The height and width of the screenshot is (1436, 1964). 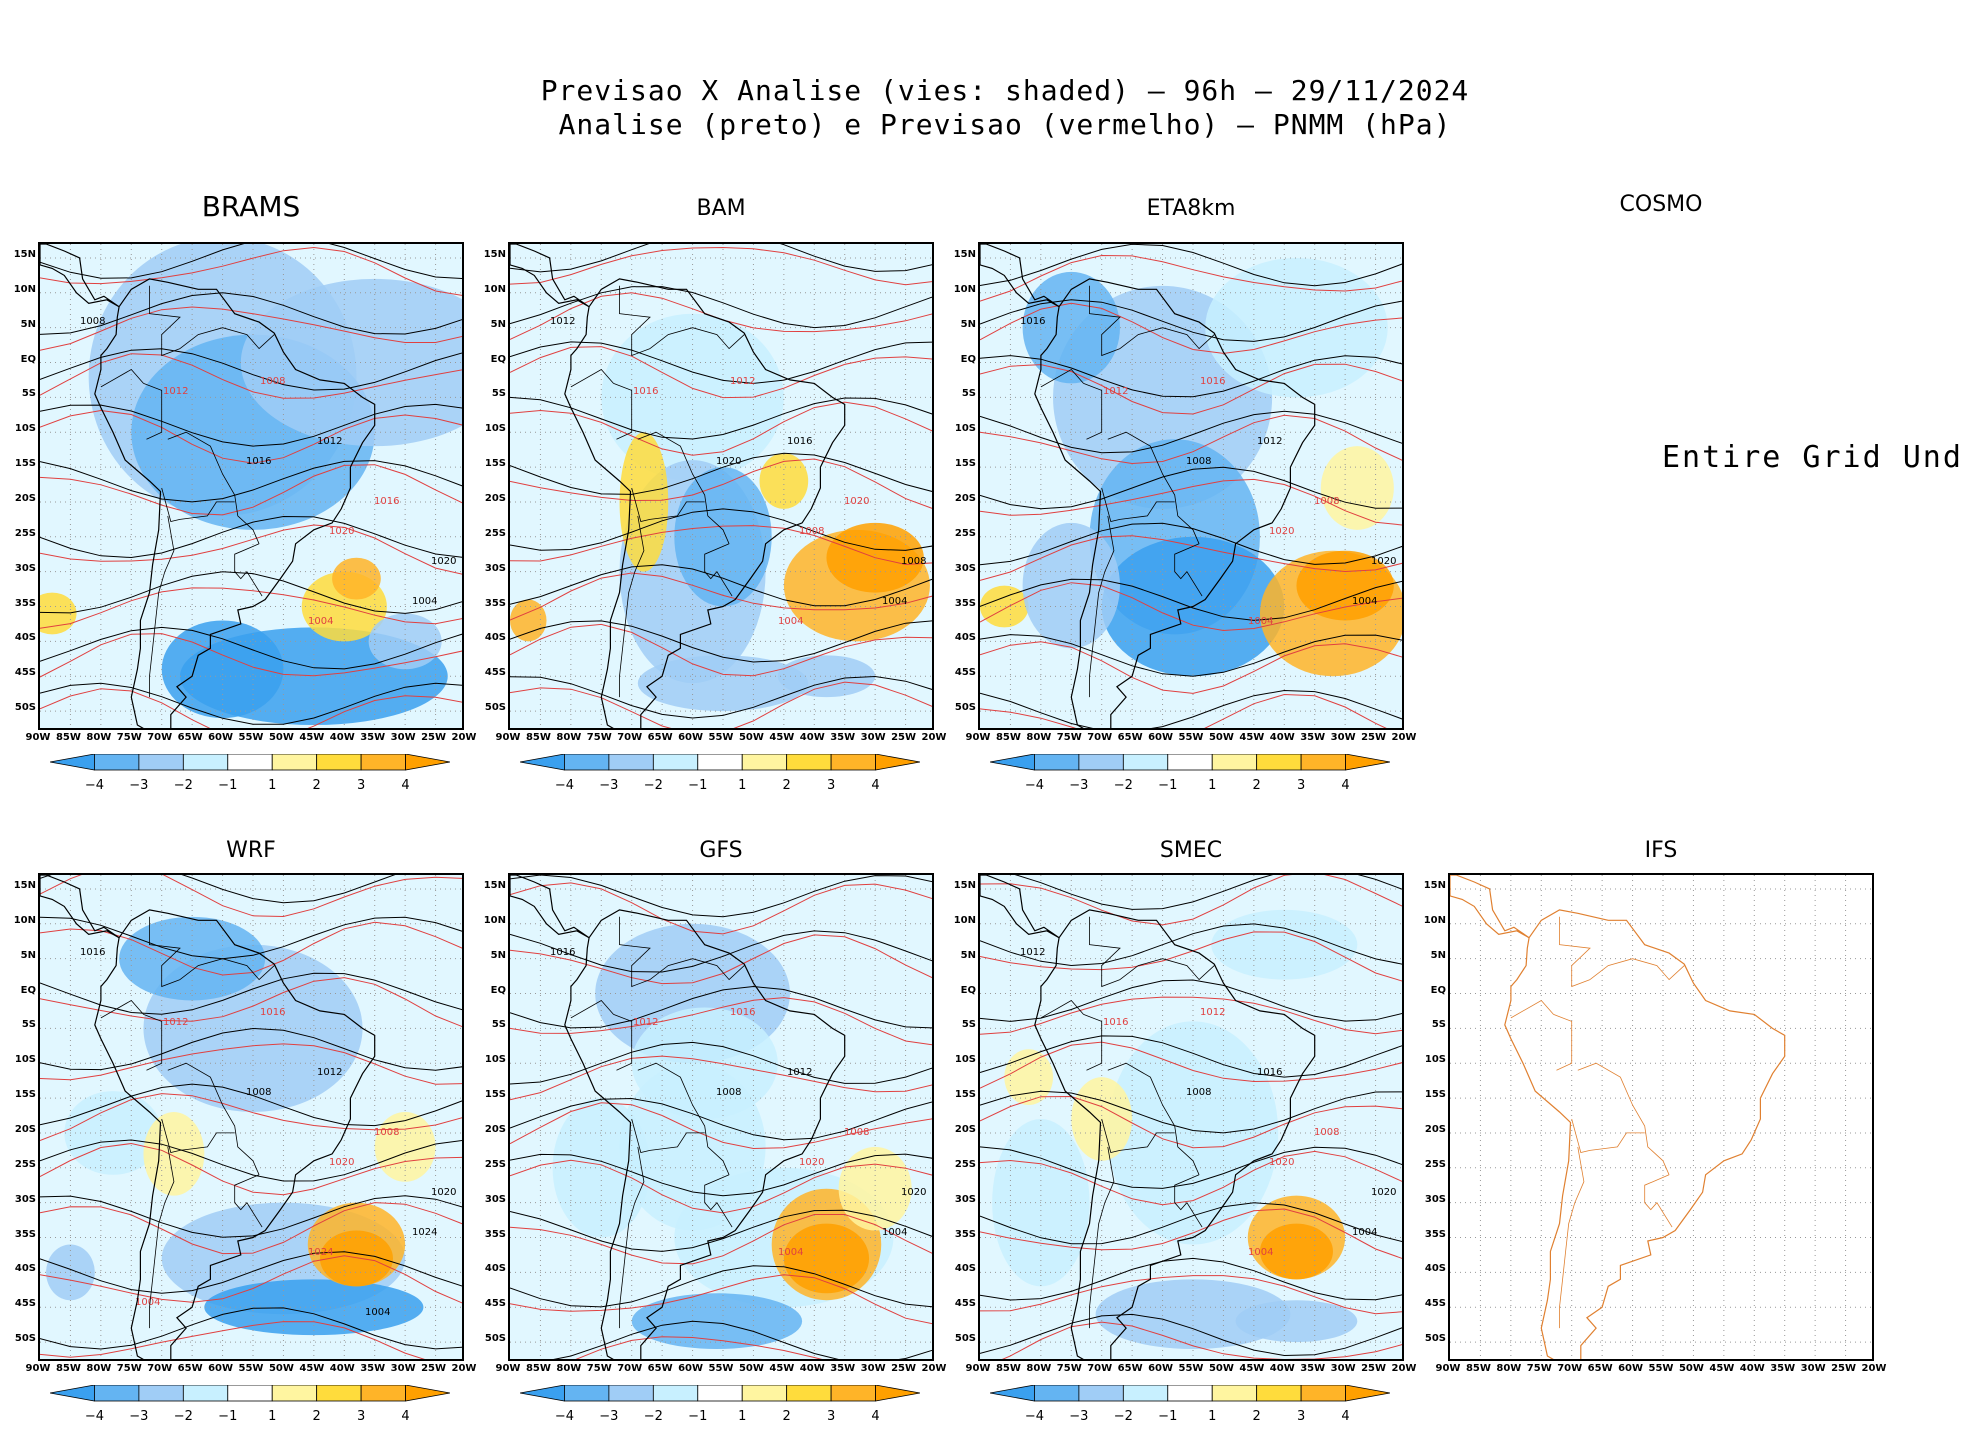 What do you see at coordinates (1435, 1095) in the screenshot?
I see `lat-tick-label: 15S` at bounding box center [1435, 1095].